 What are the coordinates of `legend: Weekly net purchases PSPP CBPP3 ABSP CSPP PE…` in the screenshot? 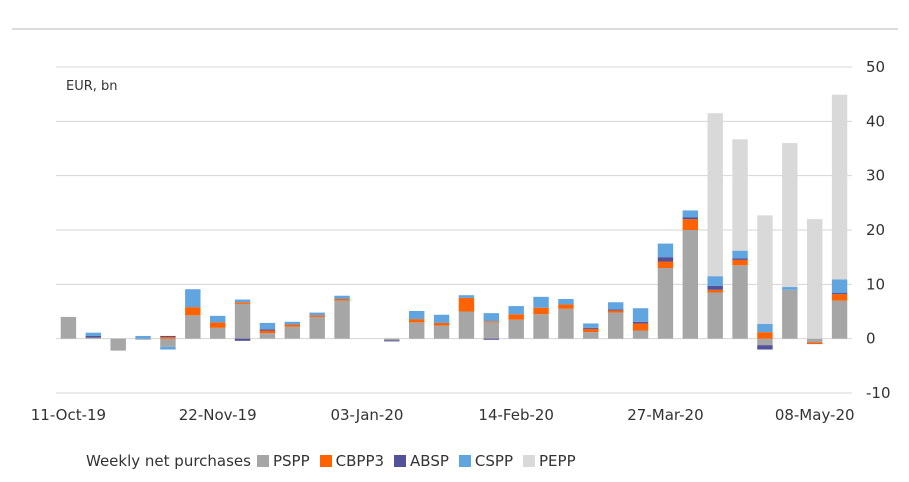 It's located at (336, 461).